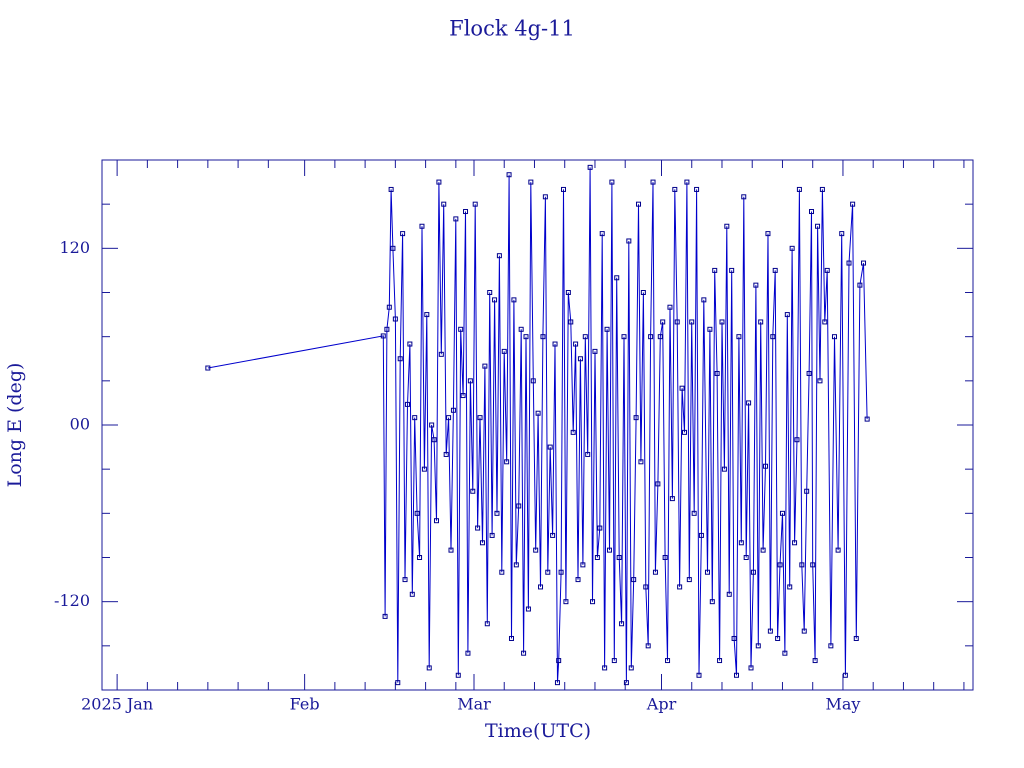 The width and height of the screenshot is (1024, 768). What do you see at coordinates (538, 731) in the screenshot?
I see `x-axis-label: Time(UTC)` at bounding box center [538, 731].